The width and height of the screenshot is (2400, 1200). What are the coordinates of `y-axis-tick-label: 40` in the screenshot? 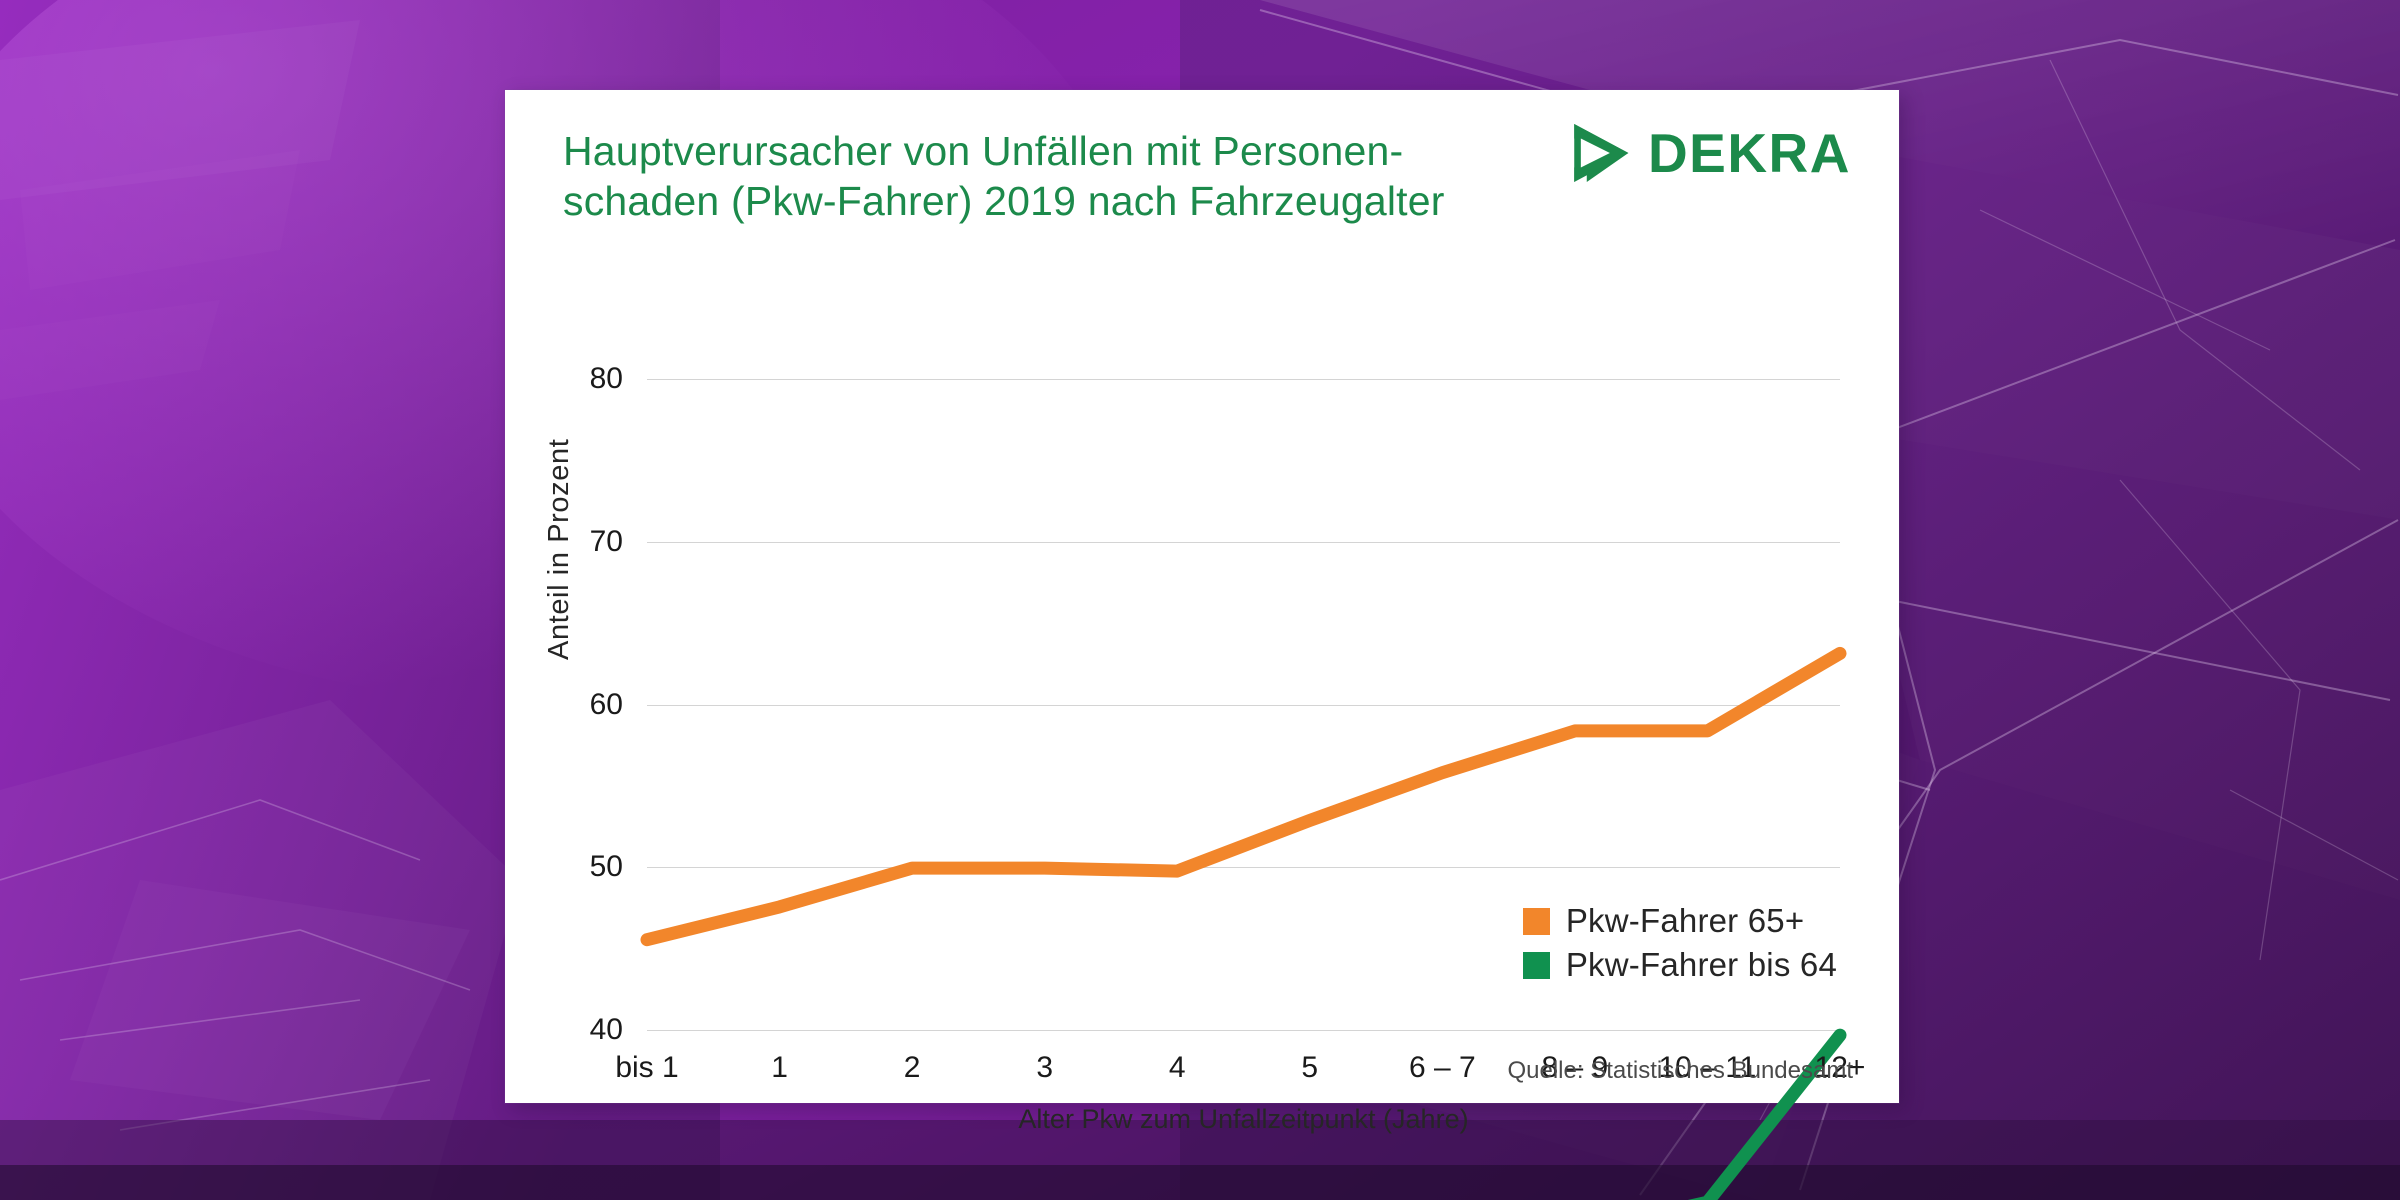 It's located at (606, 1029).